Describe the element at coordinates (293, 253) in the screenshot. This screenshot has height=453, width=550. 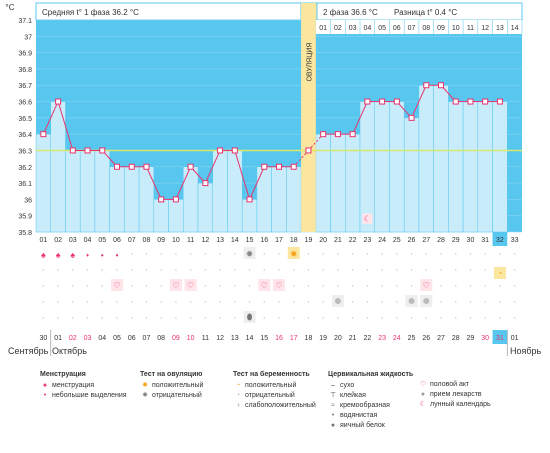
I see `ovulation-test-bg` at that location.